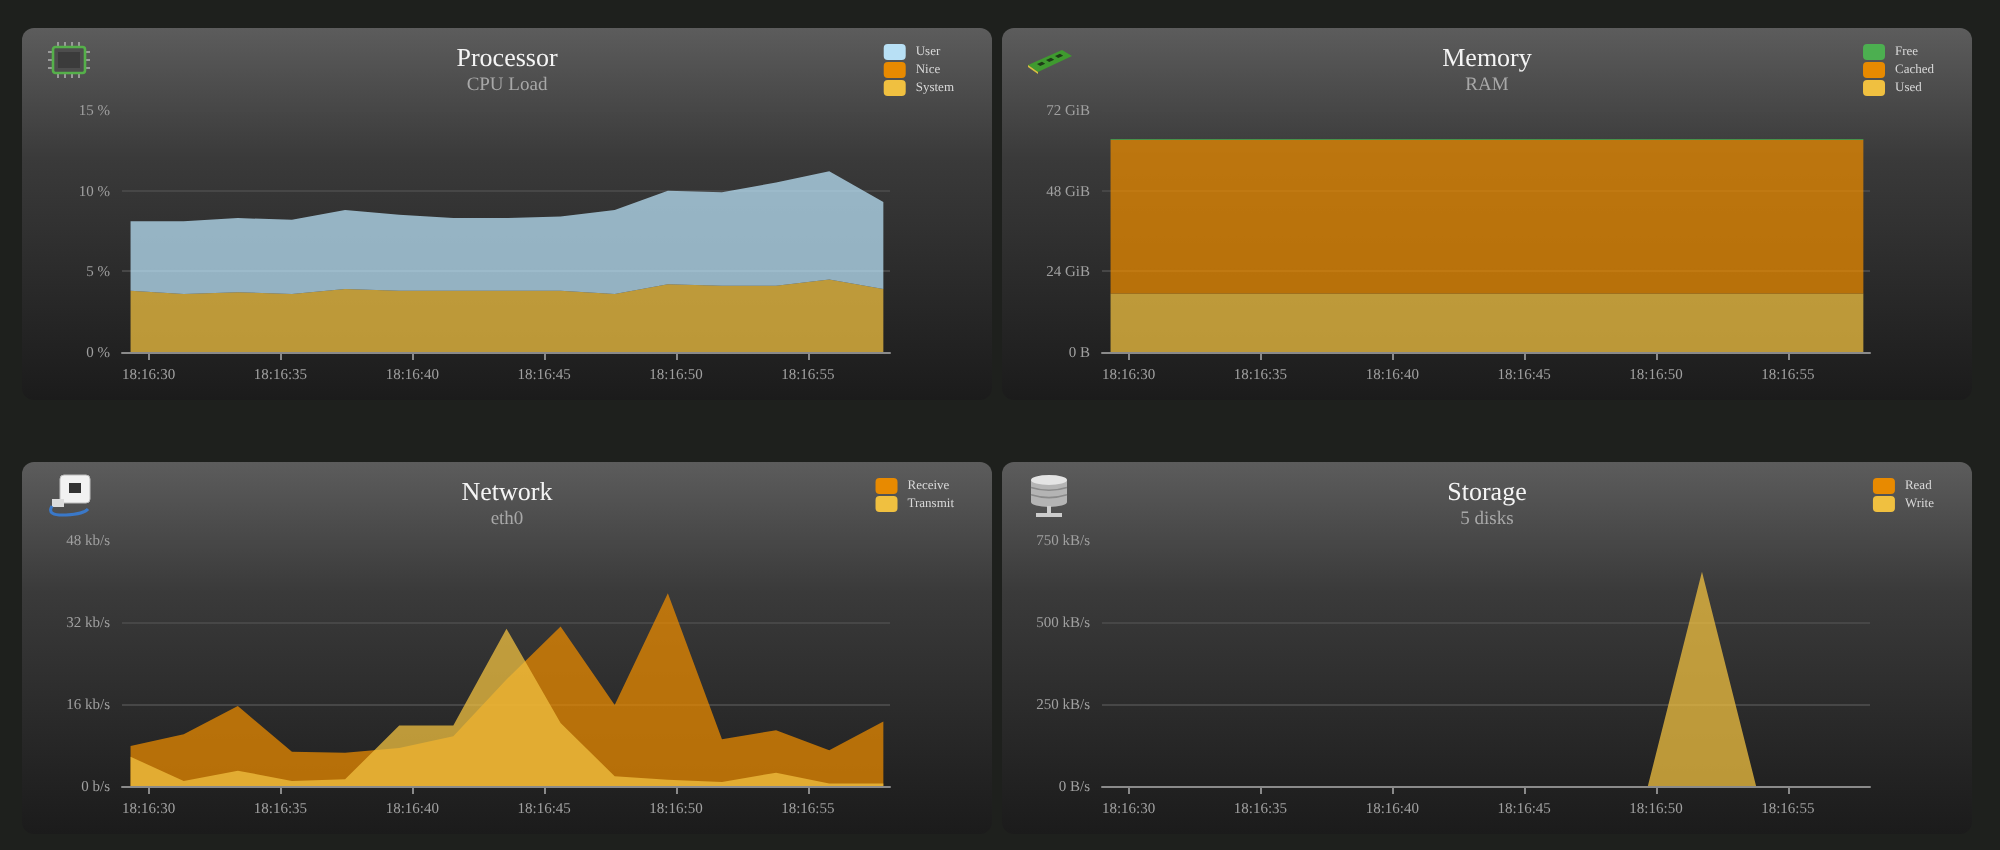  What do you see at coordinates (1487, 57) in the screenshot?
I see `chart-title: Memory` at bounding box center [1487, 57].